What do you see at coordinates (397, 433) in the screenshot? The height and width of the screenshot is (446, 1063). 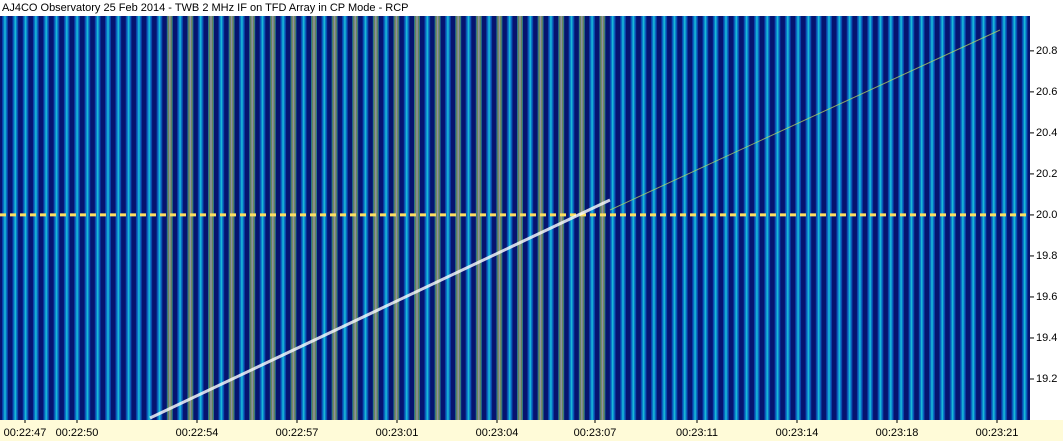 I see `x-tick-label: 00:23:01` at bounding box center [397, 433].